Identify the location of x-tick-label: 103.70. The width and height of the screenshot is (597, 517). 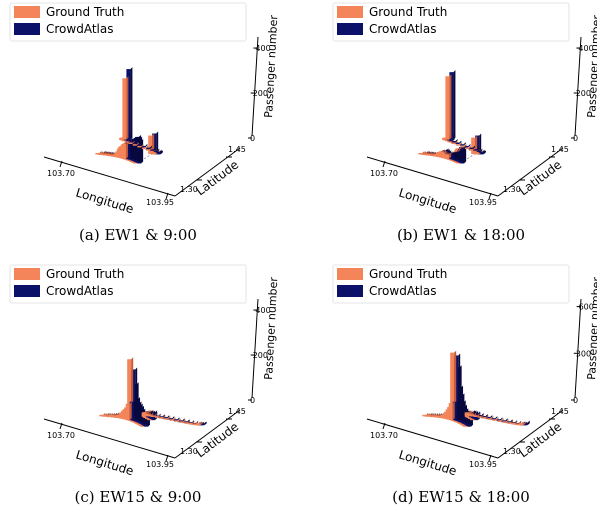
(61, 173).